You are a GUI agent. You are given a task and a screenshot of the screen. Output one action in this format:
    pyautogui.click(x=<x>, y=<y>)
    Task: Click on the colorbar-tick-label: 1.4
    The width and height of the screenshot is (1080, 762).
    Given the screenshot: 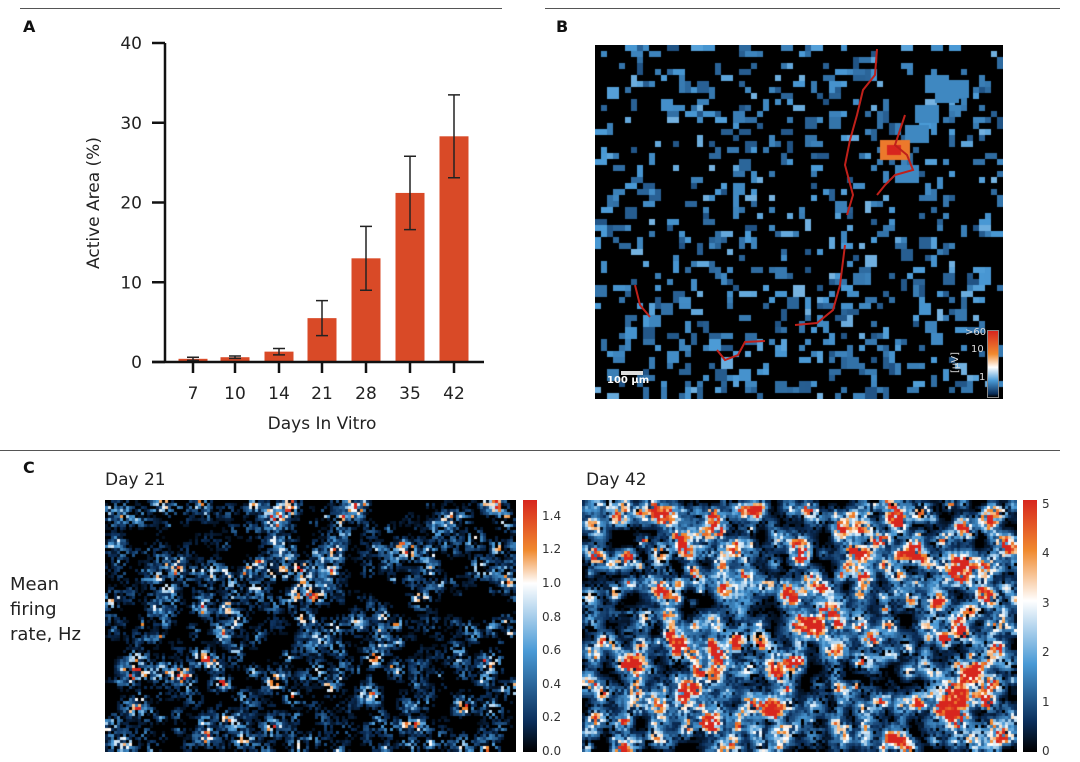 What is the action you would take?
    pyautogui.click(x=552, y=515)
    